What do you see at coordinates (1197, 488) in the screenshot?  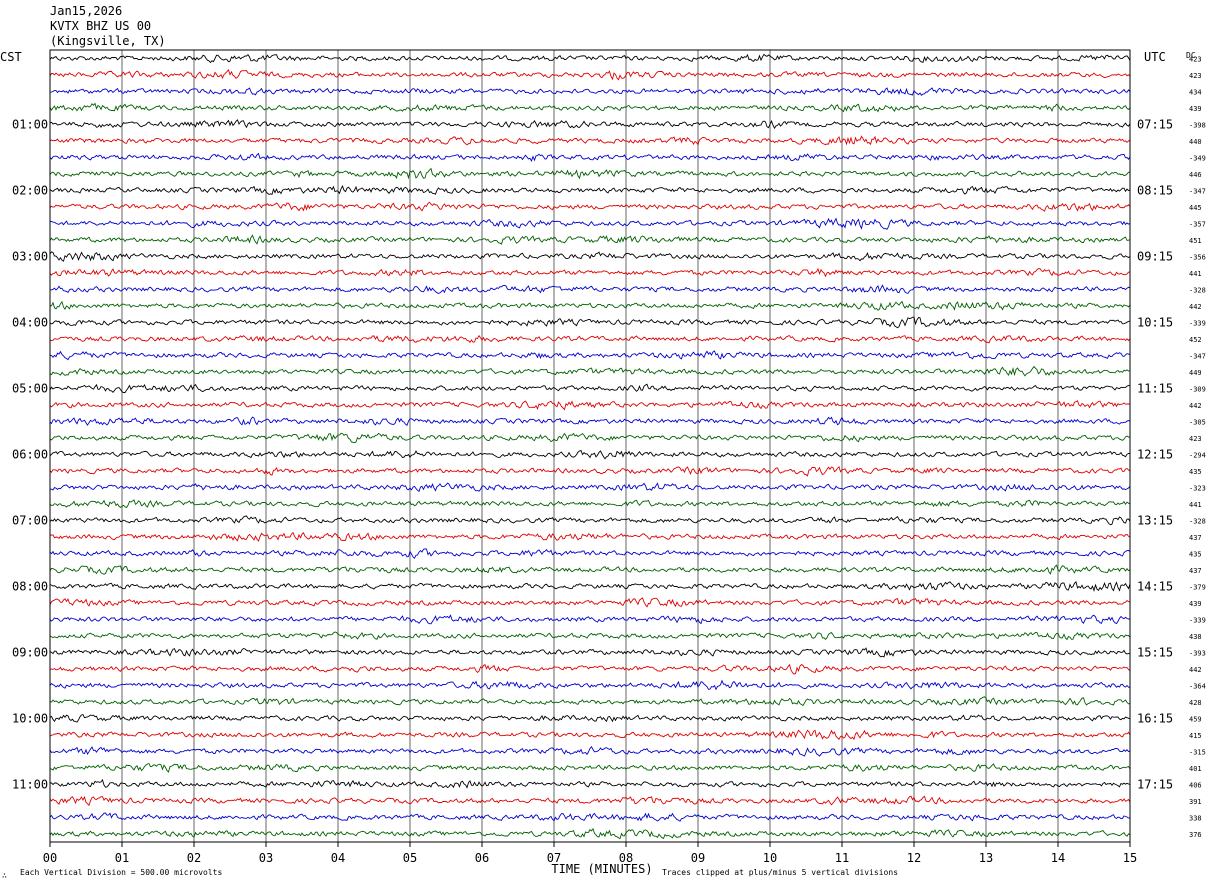 I see `dc-offset-value: -323` at bounding box center [1197, 488].